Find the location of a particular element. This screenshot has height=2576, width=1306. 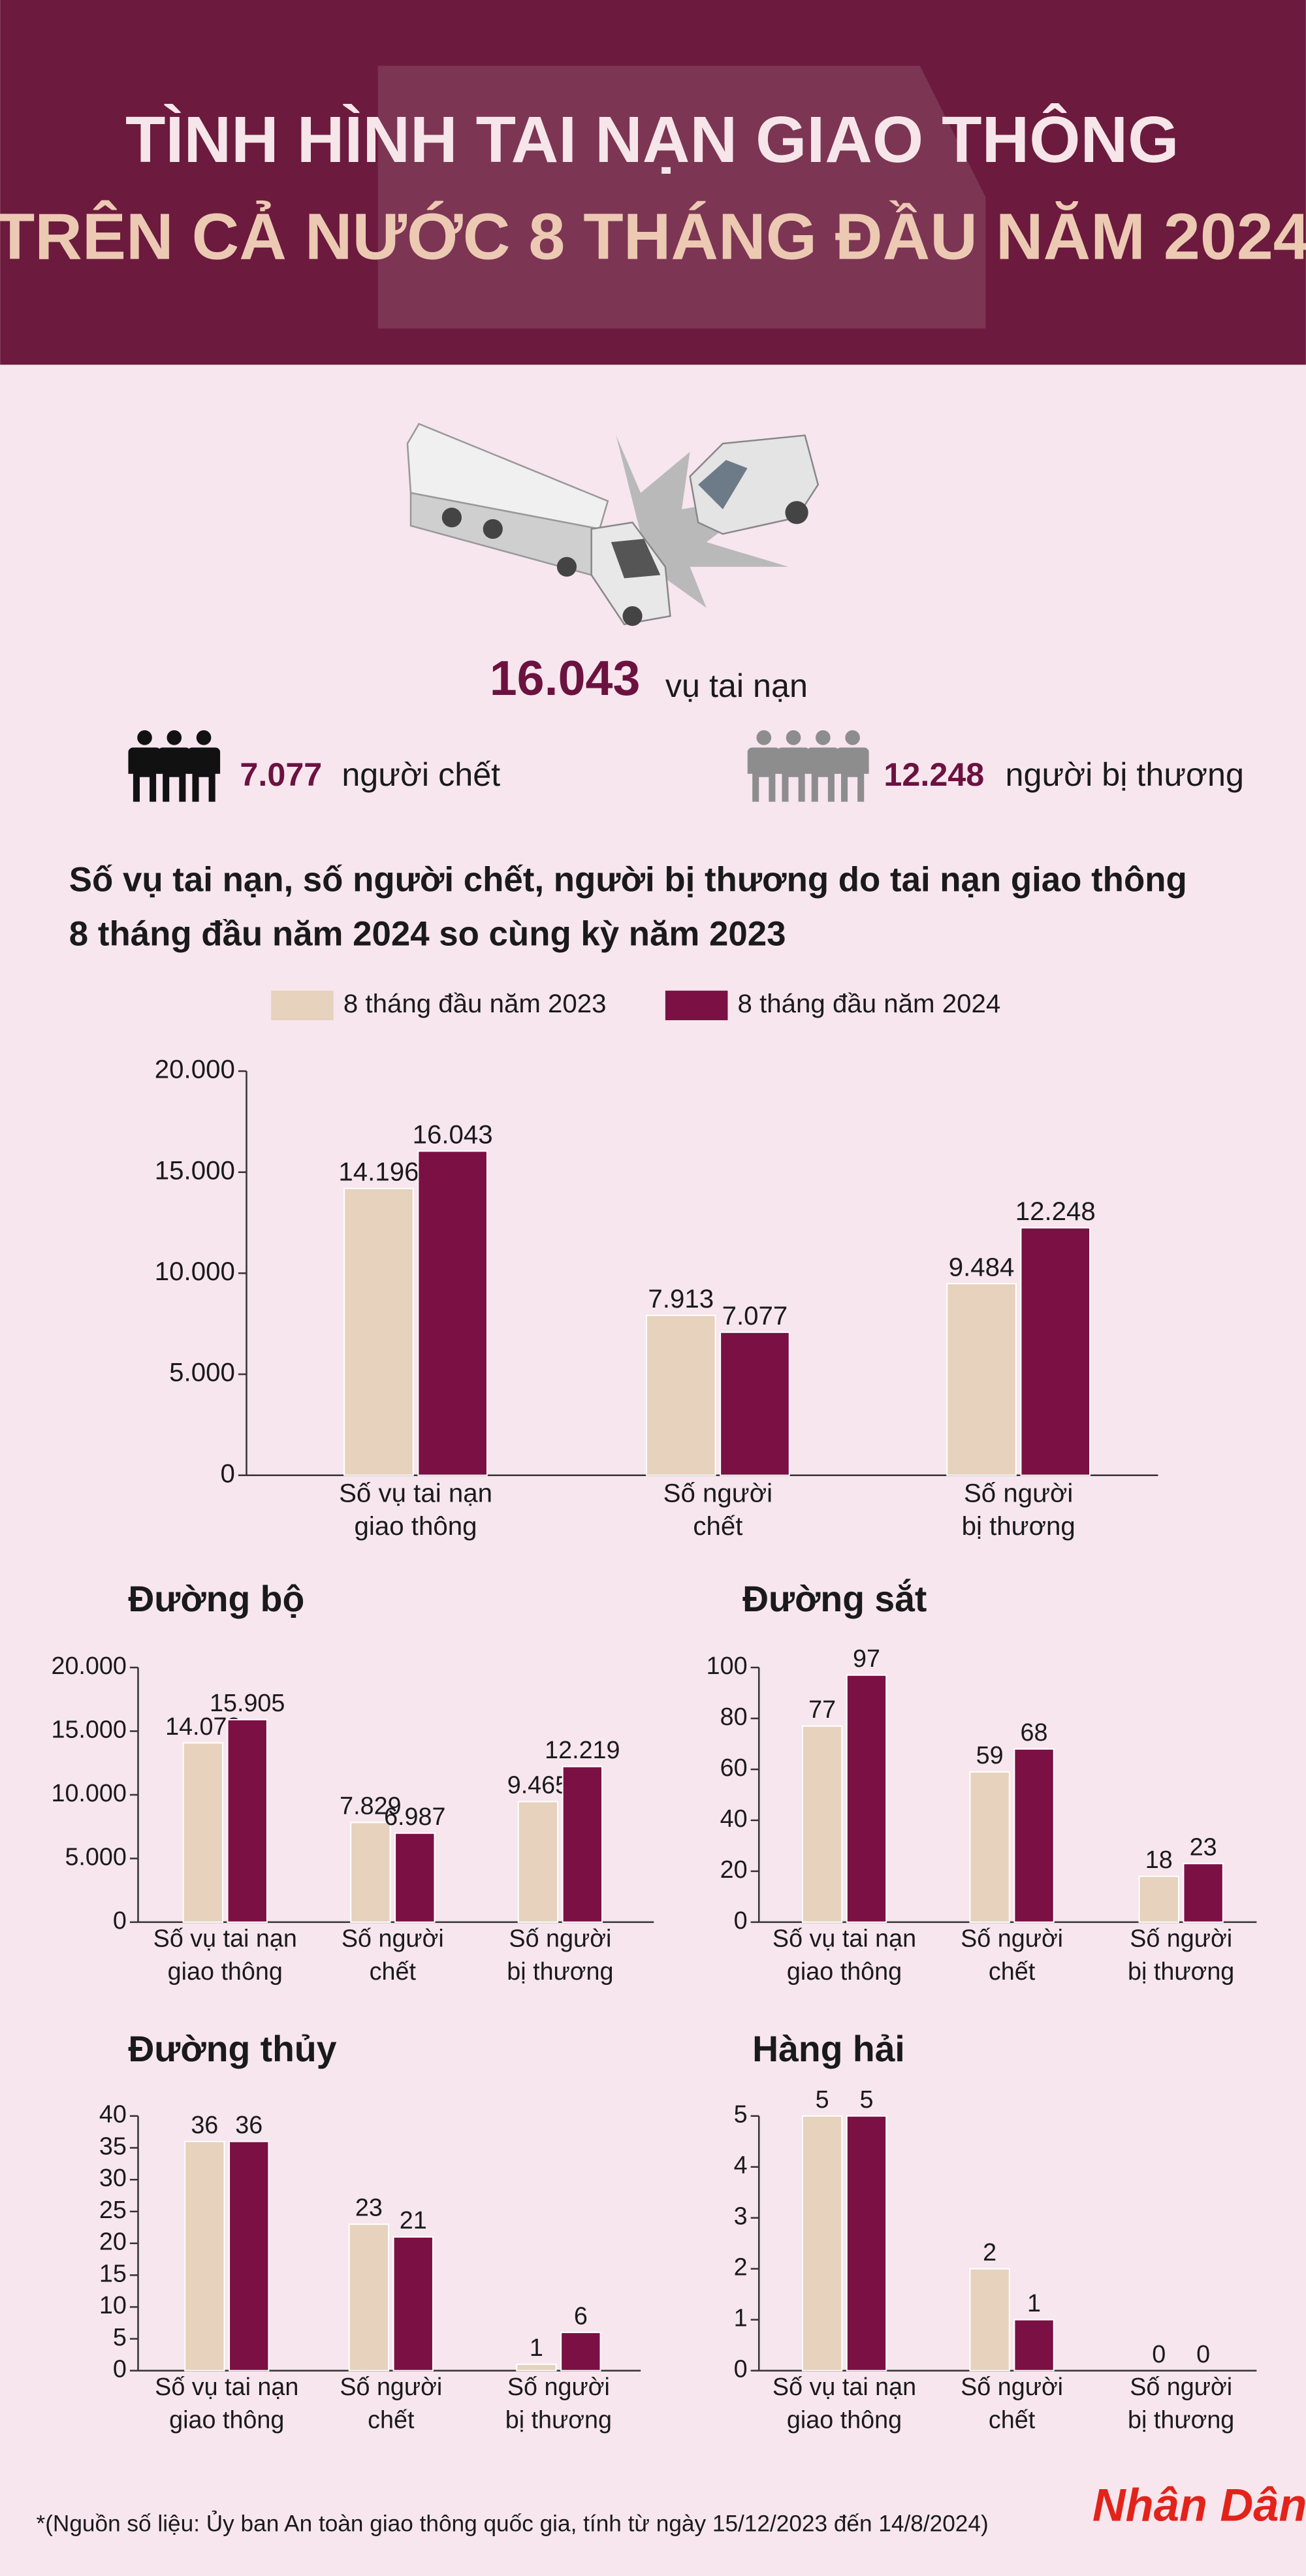

chart-title: Đường sắt is located at coordinates (835, 1599).